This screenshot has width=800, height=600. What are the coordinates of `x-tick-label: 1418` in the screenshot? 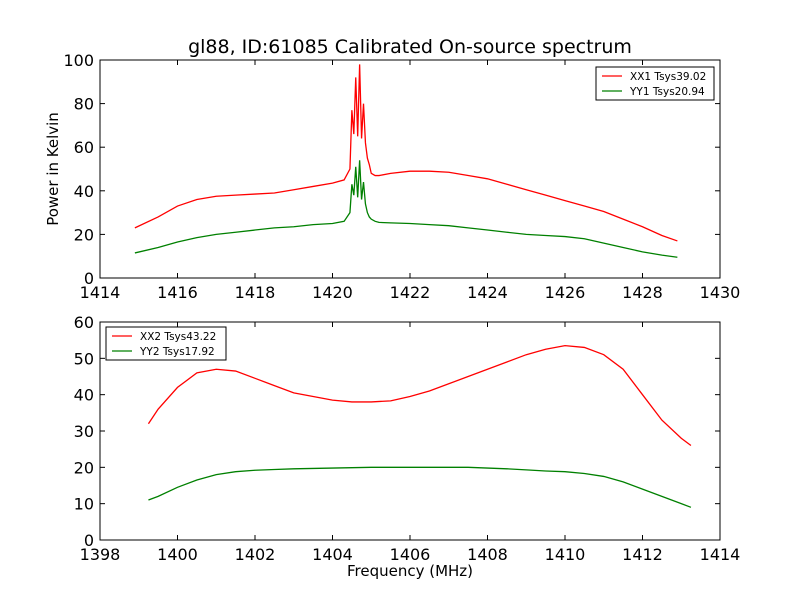 It's located at (255, 292).